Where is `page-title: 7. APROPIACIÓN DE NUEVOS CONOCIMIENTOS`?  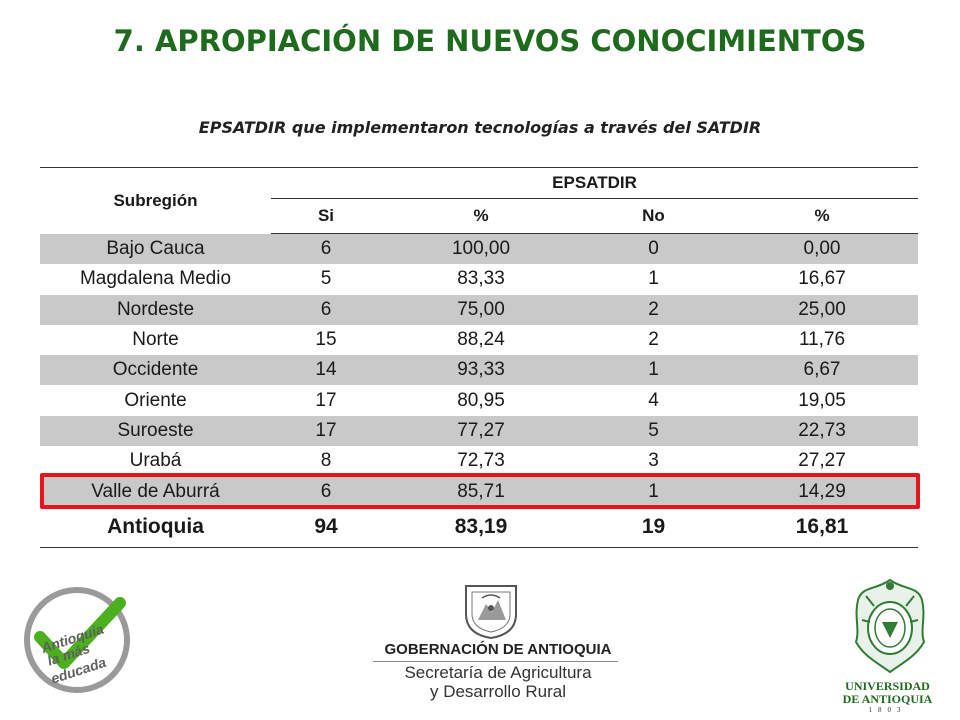 page-title: 7. APROPIACIÓN DE NUEVOS CONOCIMIENTOS is located at coordinates (490, 41).